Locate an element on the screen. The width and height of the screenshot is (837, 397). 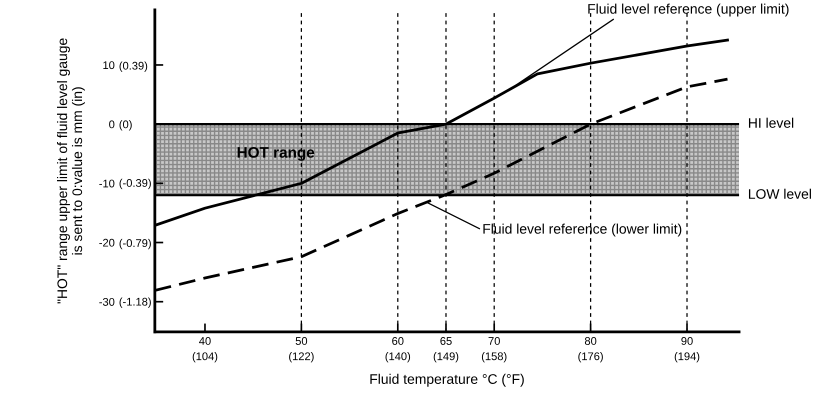
x-tick-label: 65 is located at coordinates (446, 341).